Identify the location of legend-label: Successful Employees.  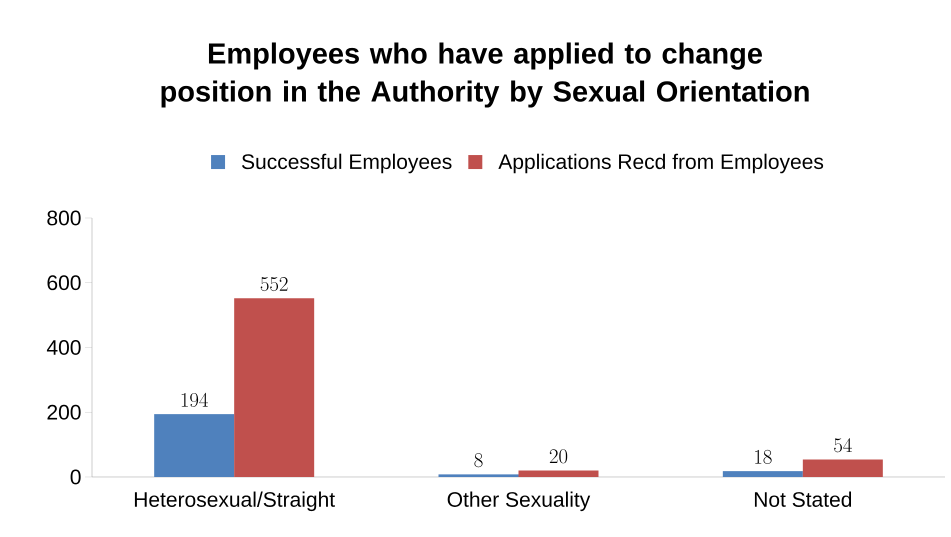
(347, 164).